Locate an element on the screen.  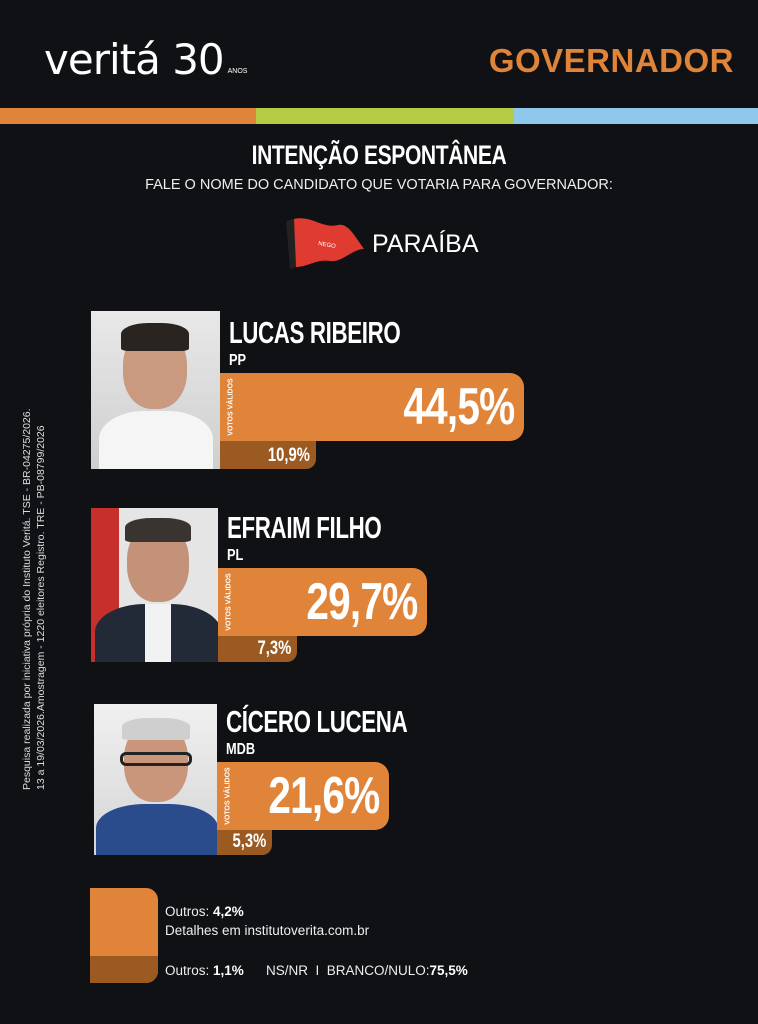
others-valid: Outros: 4,2% is located at coordinates (204, 911).